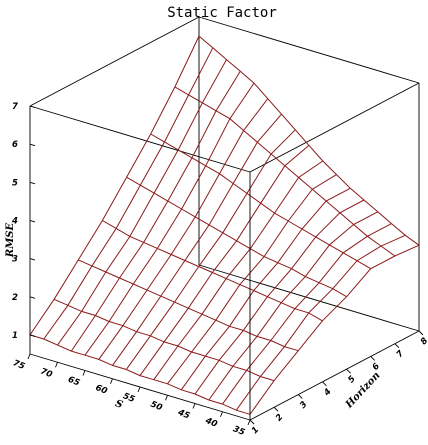  I want to click on s-tick-label: 70, so click(46, 374).